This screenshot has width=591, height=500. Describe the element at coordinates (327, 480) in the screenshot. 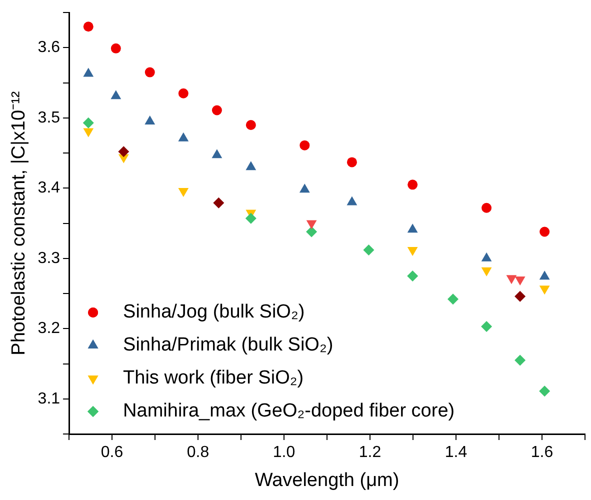

I see `x-axis-title: Wavelength (μm)` at that location.